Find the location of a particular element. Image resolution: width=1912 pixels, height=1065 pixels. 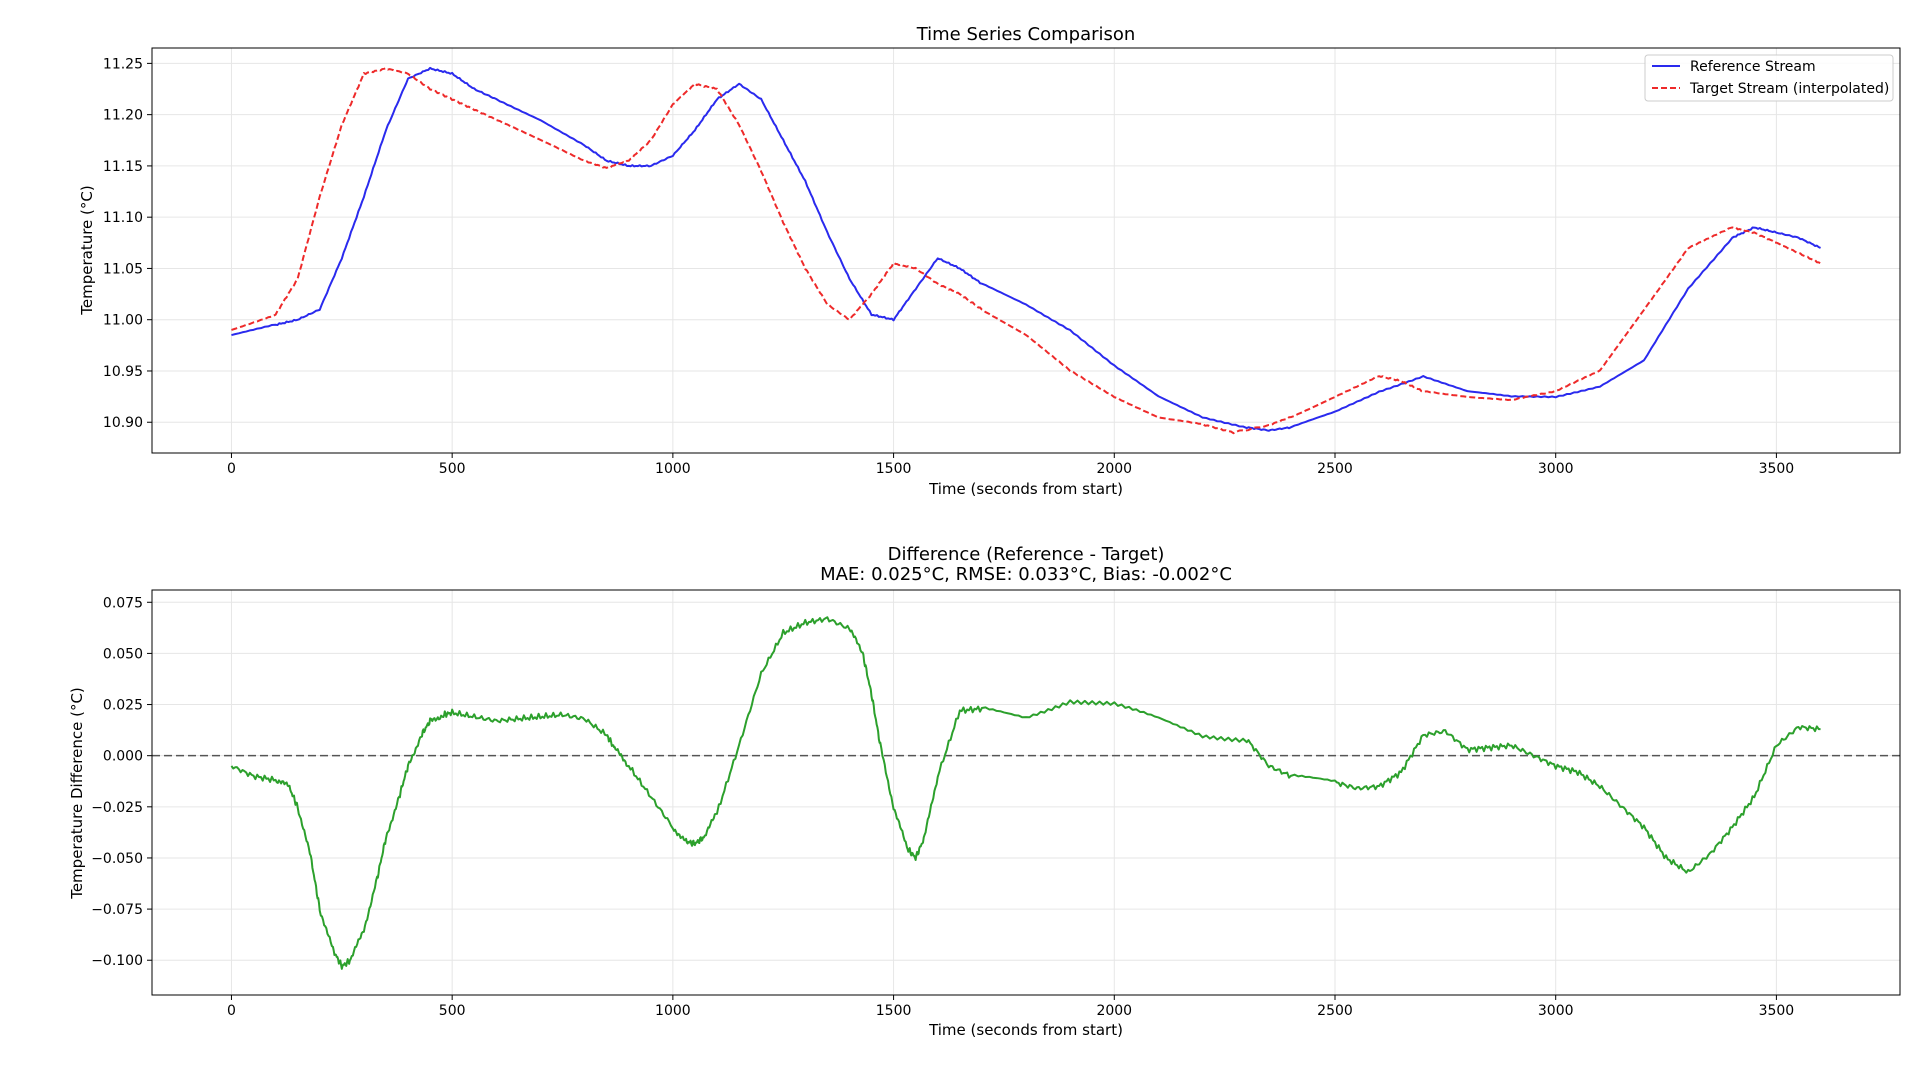

y-tick-label: 11.10 is located at coordinates (123, 218).